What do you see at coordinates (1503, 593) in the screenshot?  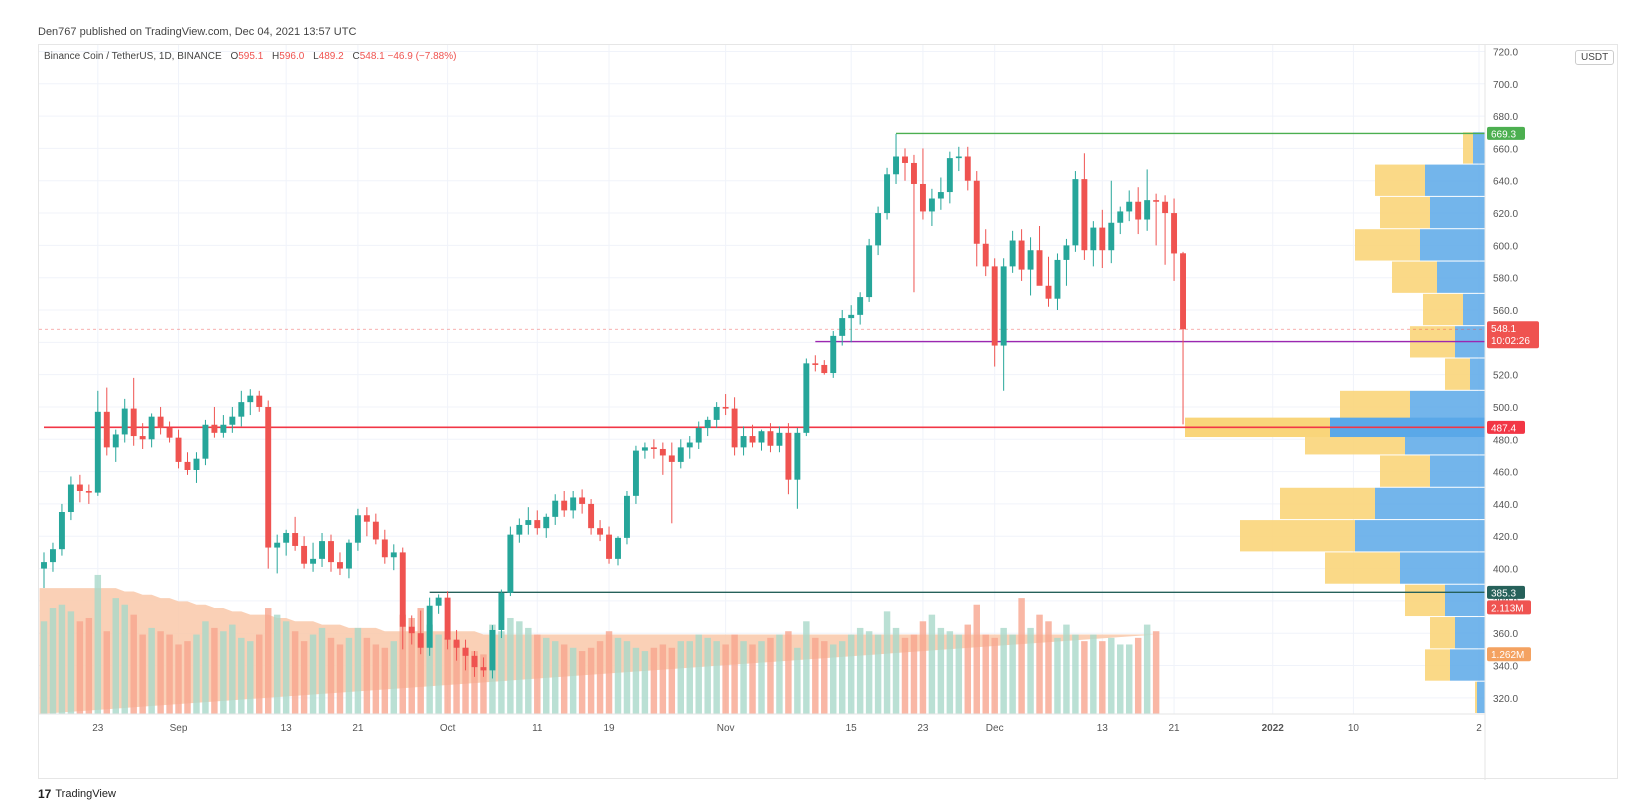 I see `level-price-badge: 385.3` at bounding box center [1503, 593].